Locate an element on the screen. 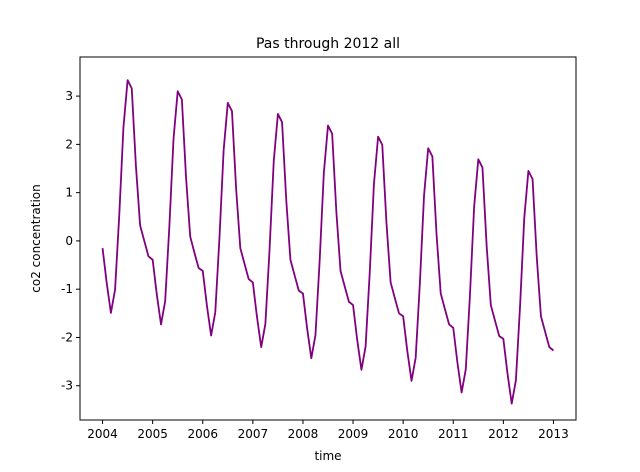 This screenshot has width=640, height=472. x-tick-label: 2005 is located at coordinates (152, 434).